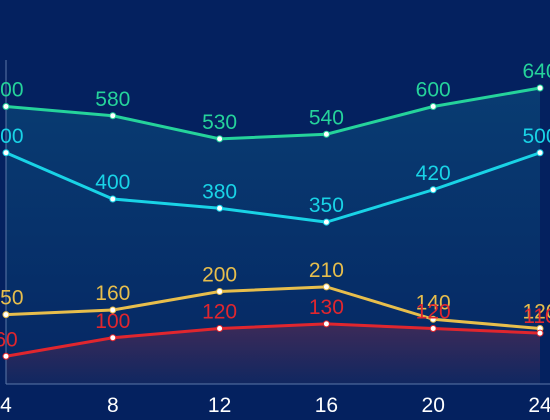 The height and width of the screenshot is (420, 550). Describe the element at coordinates (9, 339) in the screenshot. I see `series-4-label-1: 60` at that location.